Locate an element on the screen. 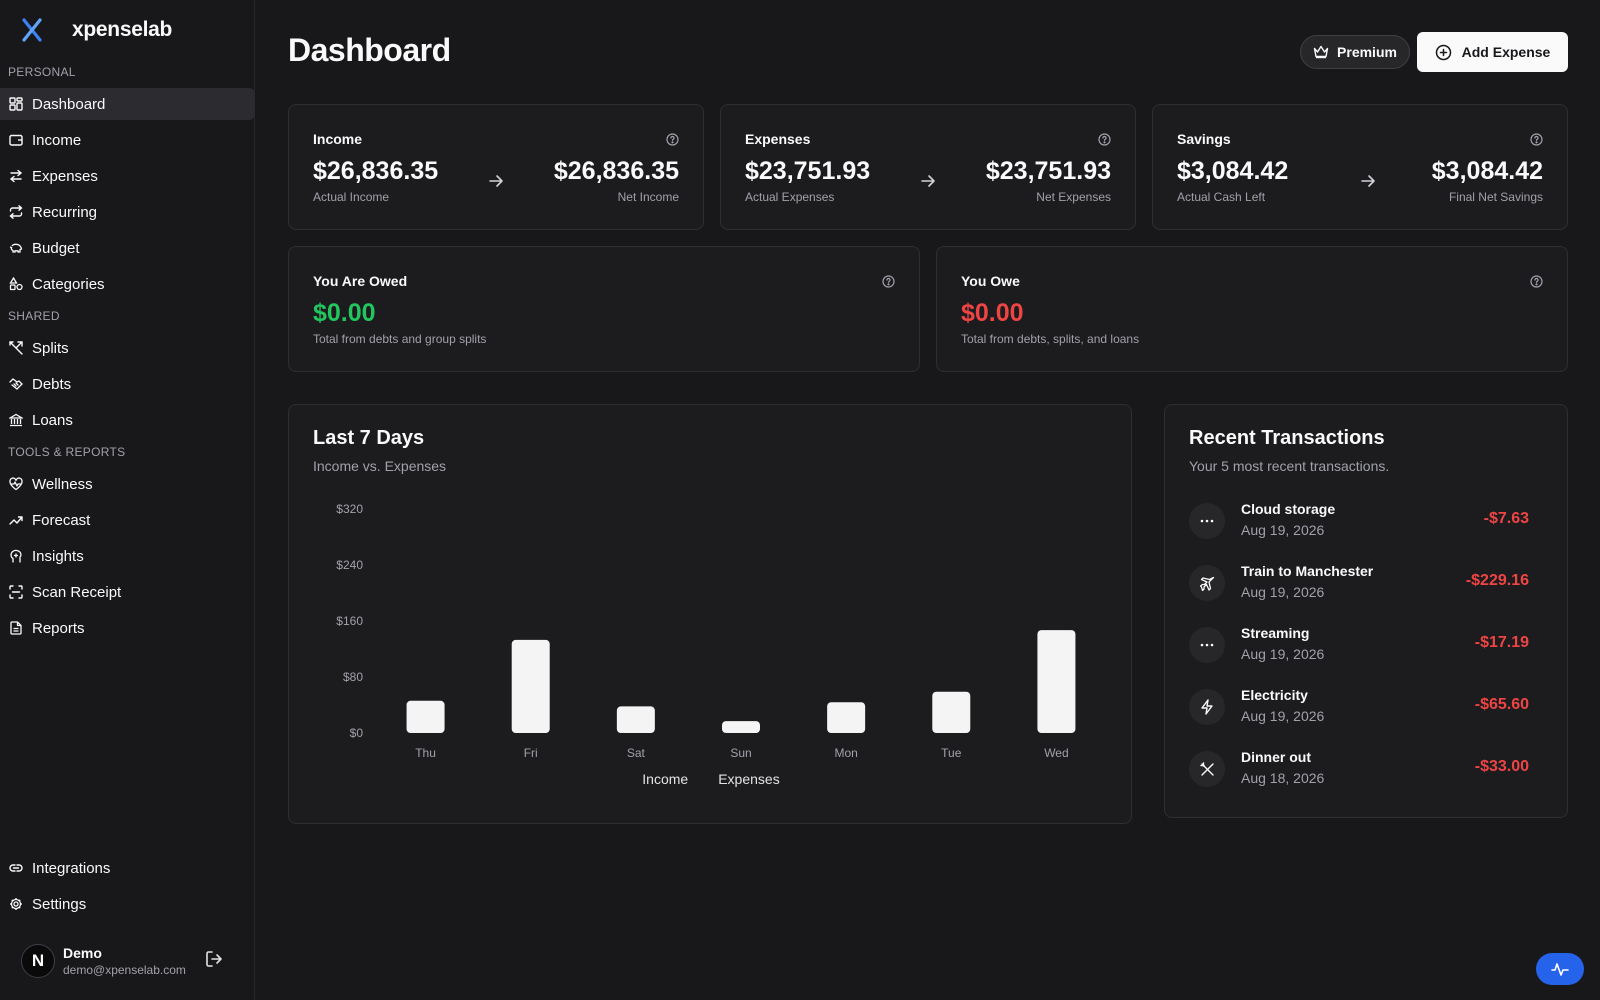 The height and width of the screenshot is (1000, 1600). add-expense-label: Add Expense is located at coordinates (1506, 52).